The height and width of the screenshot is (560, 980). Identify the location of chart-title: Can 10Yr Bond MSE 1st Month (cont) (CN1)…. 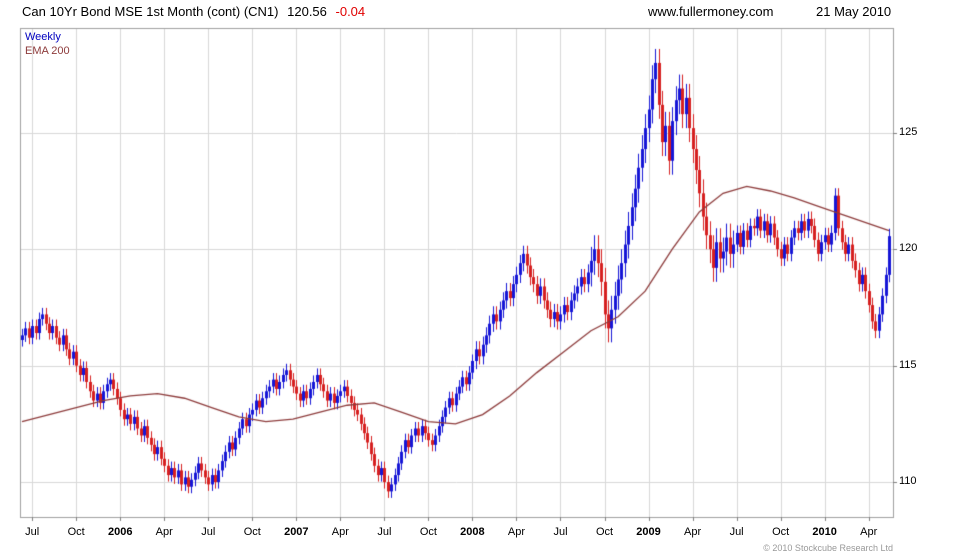
(193, 11).